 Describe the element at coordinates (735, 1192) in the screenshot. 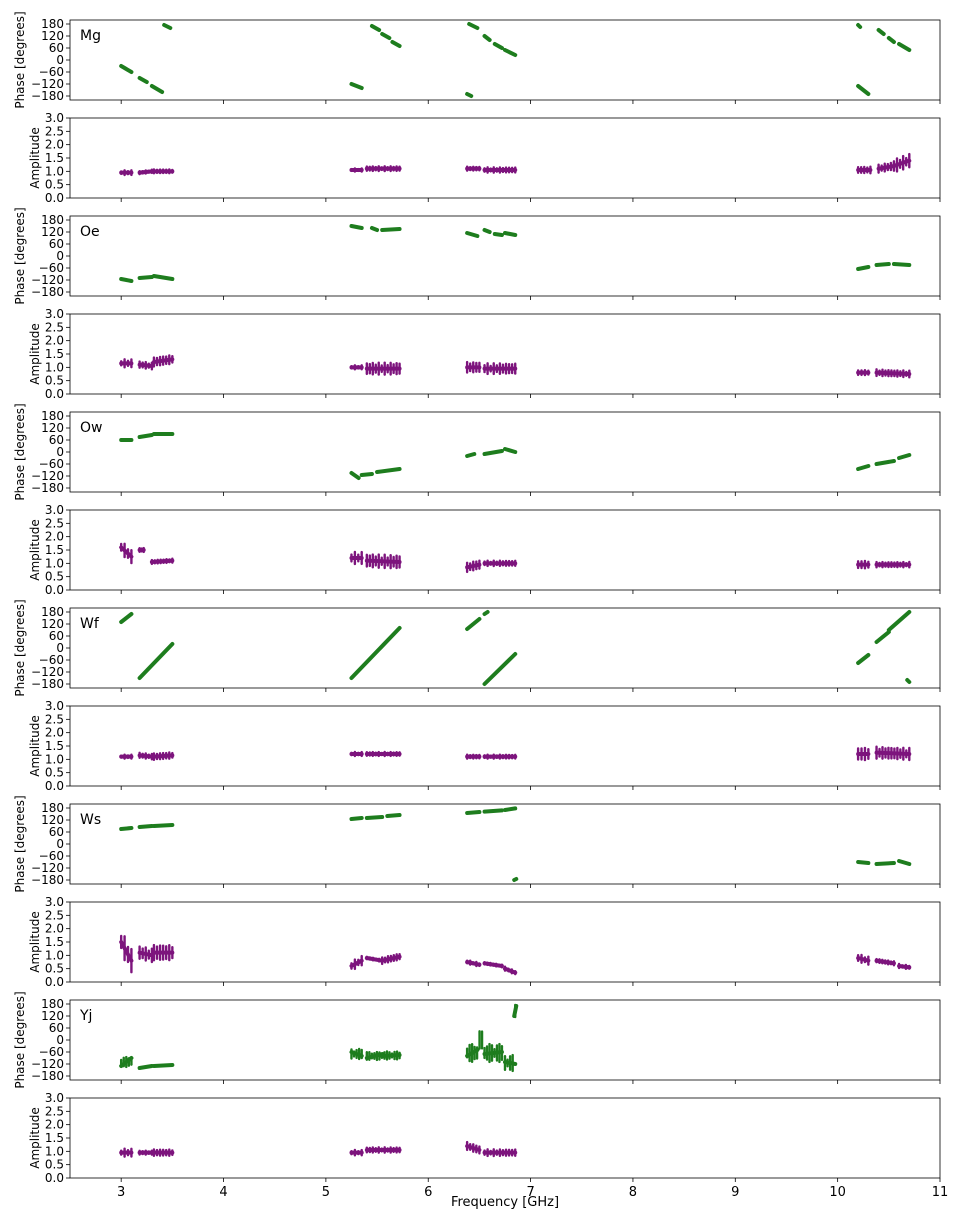

I see `x-tick-label: 9` at that location.